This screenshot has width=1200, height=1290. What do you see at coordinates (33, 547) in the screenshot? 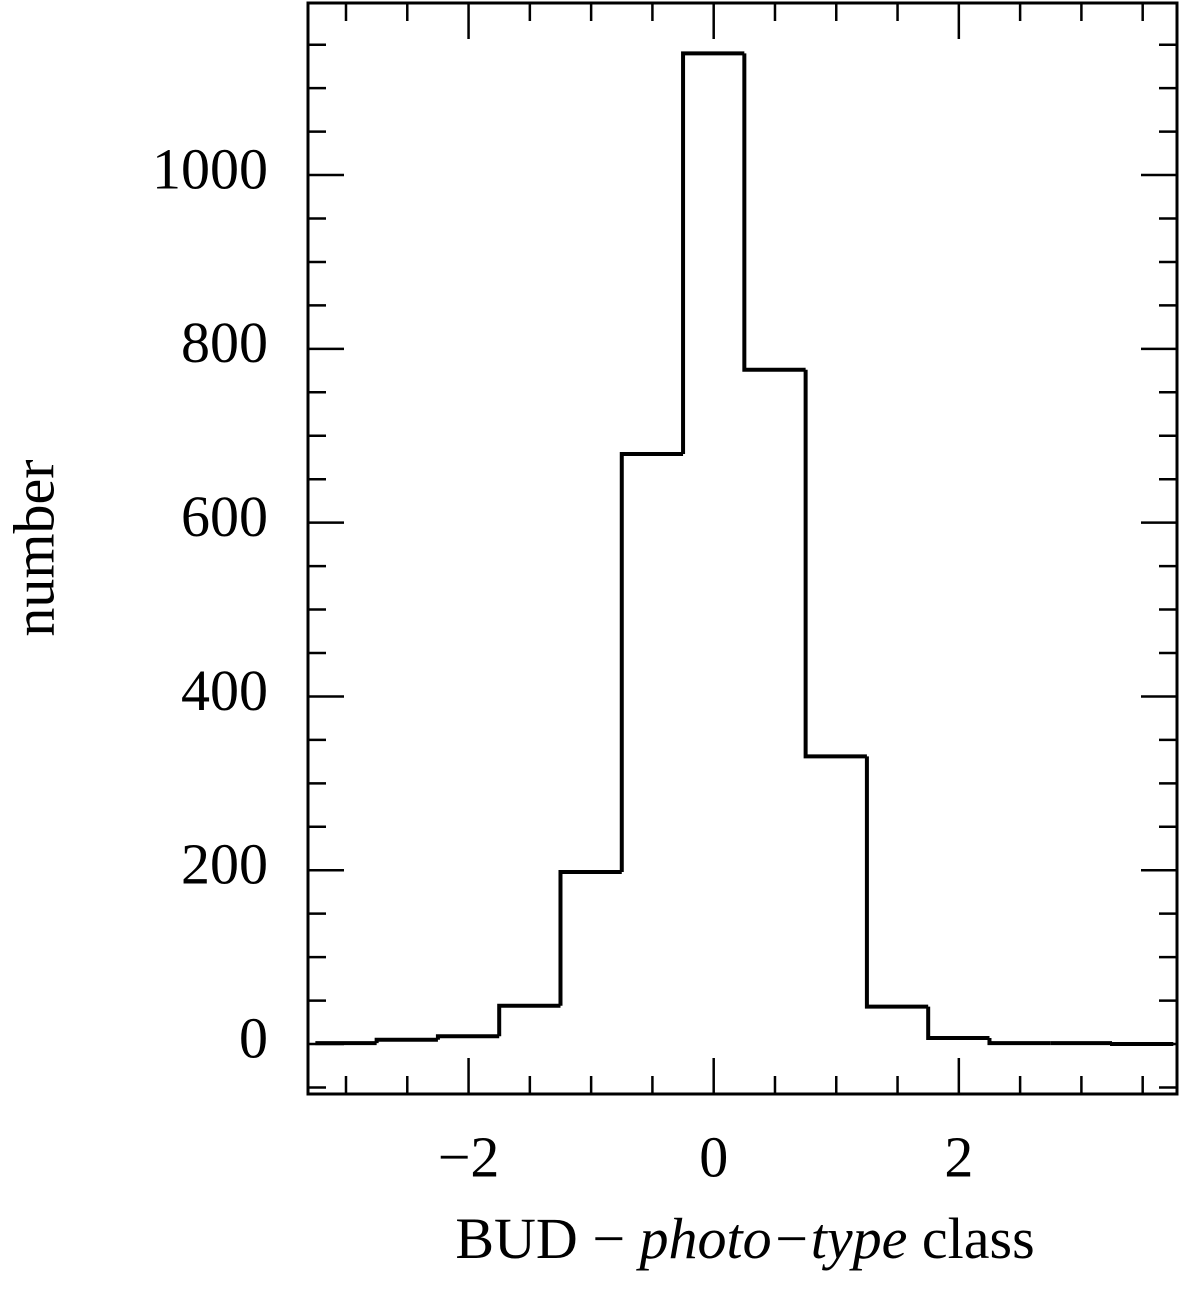
I see `y-axis-label: number` at bounding box center [33, 547].